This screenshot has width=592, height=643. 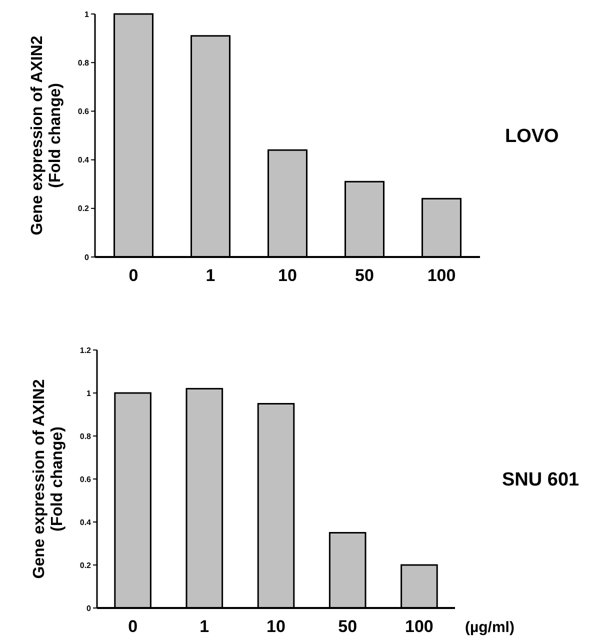 I want to click on y-tick-label: 1.2, so click(x=86, y=350).